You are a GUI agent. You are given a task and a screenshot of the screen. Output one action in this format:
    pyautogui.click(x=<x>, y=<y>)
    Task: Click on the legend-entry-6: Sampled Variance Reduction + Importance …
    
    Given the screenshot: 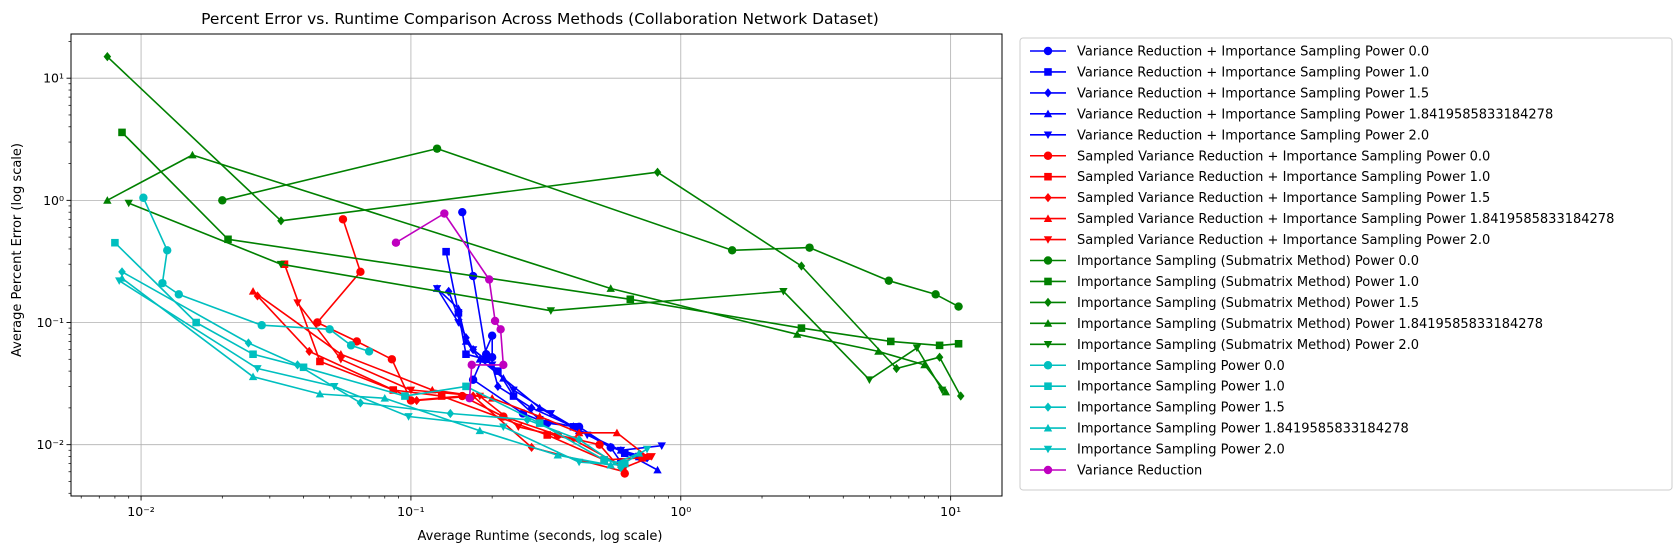 What is the action you would take?
    pyautogui.click(x=1260, y=177)
    